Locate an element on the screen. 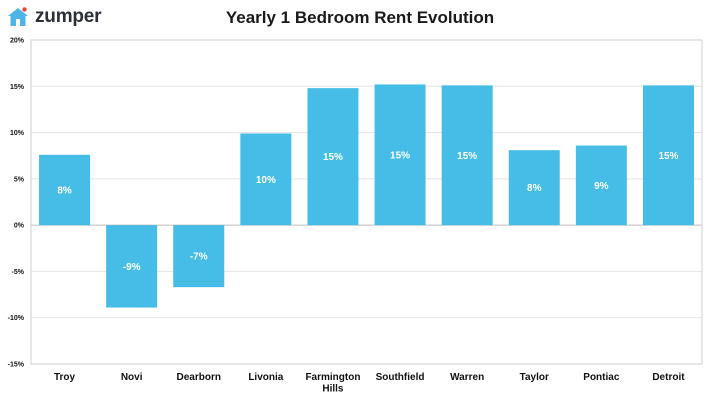 The width and height of the screenshot is (720, 405). y-tick-label: -10% is located at coordinates (16, 318).